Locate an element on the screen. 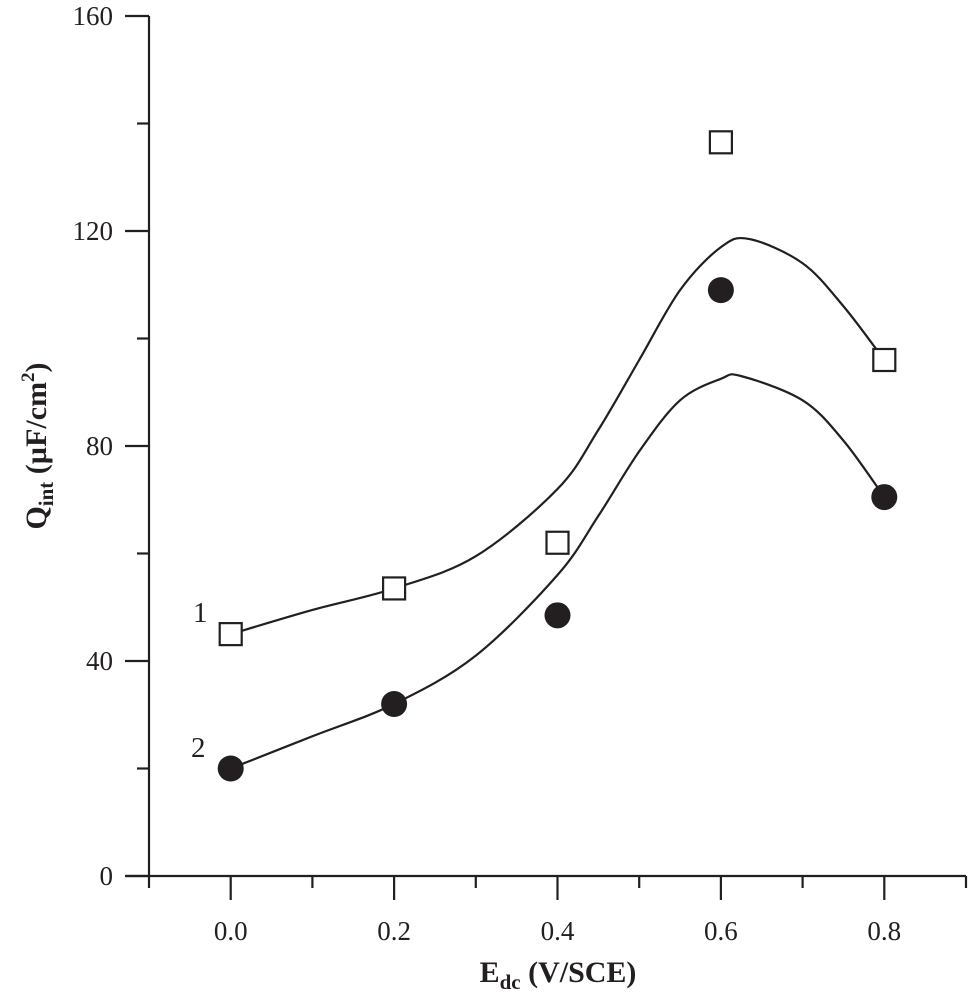  y-tick-label: 40 is located at coordinates (99, 661).